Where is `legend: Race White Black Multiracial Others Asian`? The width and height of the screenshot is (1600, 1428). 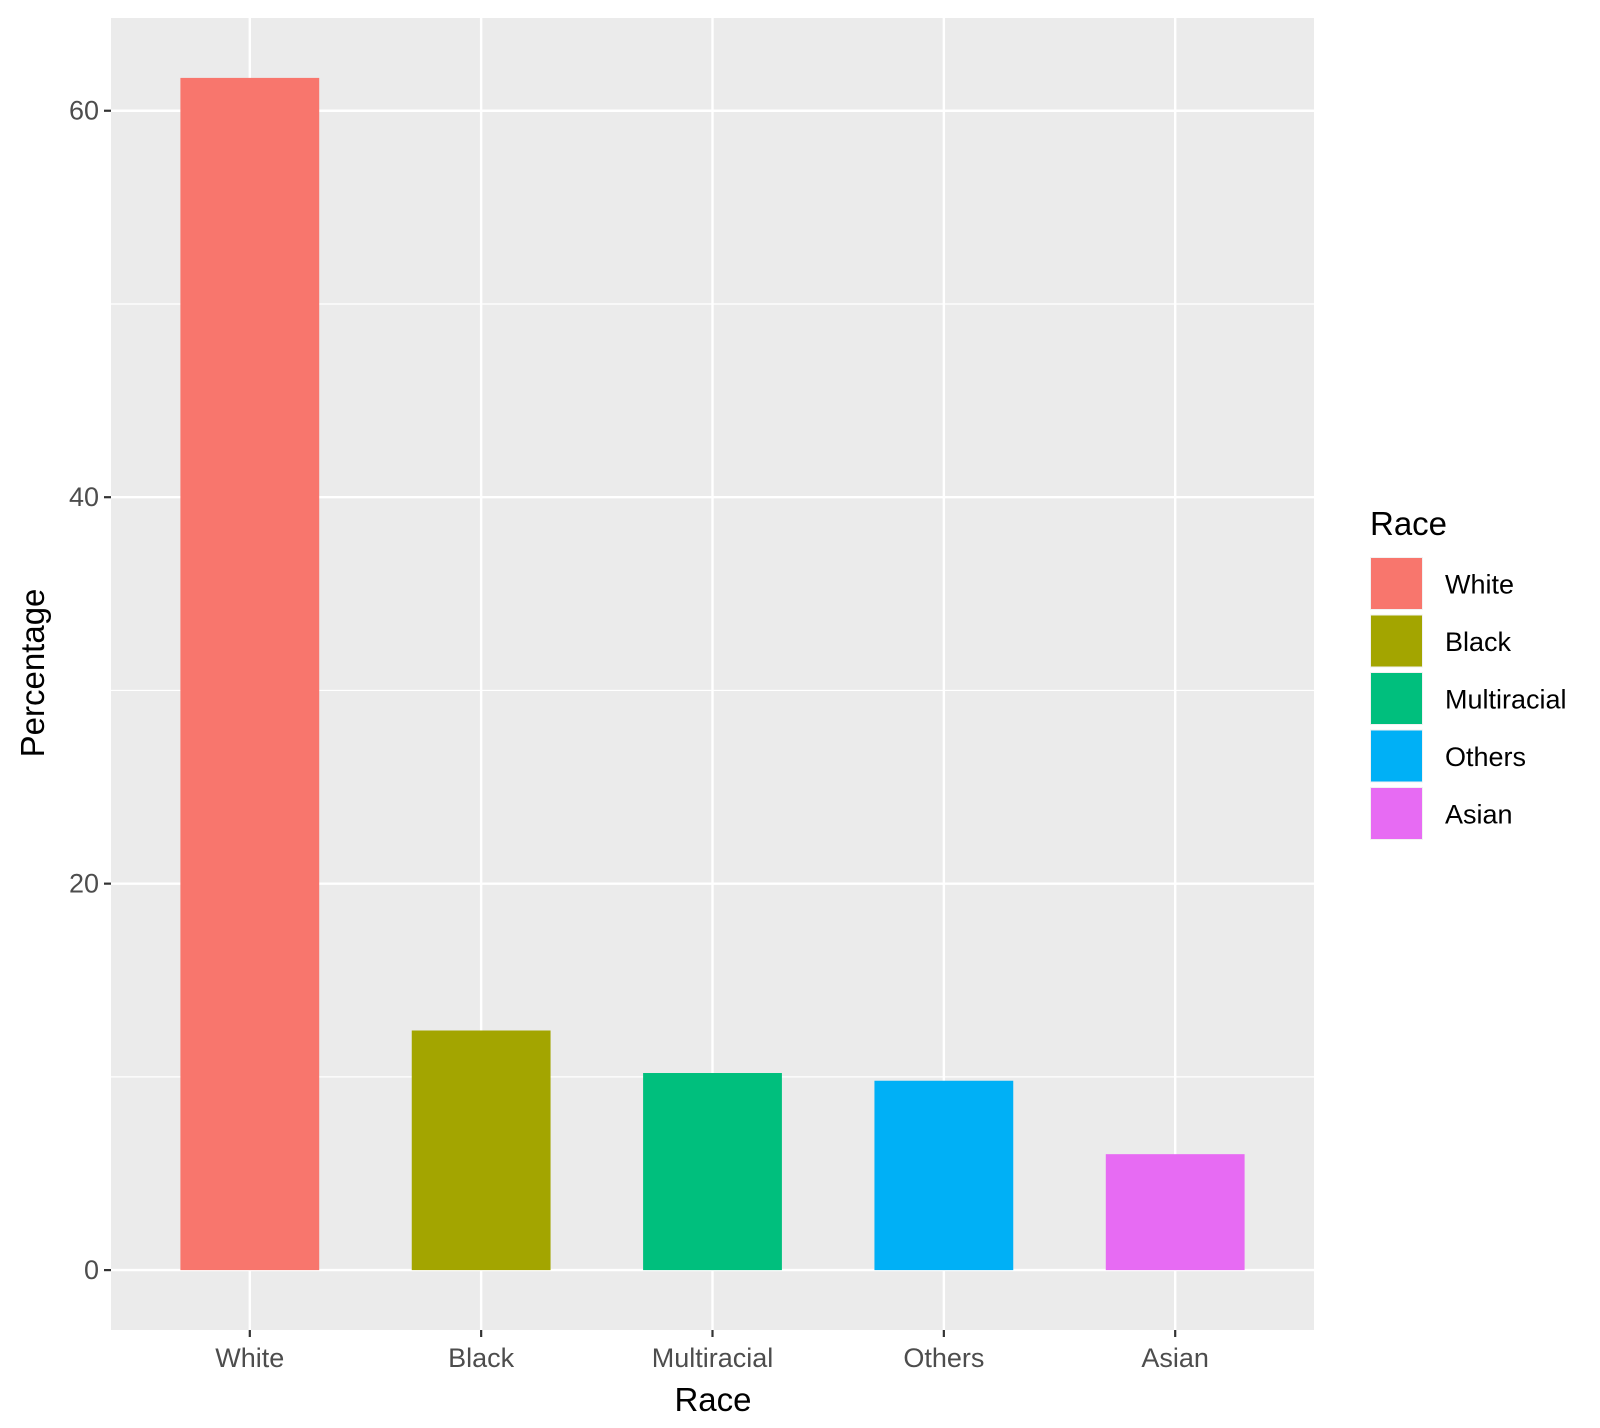
legend: Race White Black Multiracial Others Asian is located at coordinates (1468, 672).